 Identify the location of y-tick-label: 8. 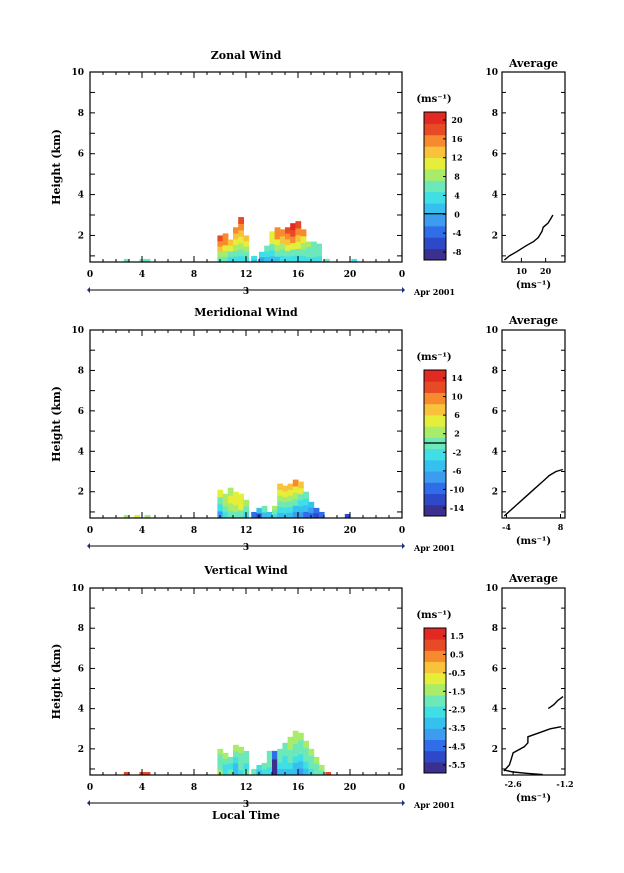
(81, 629).